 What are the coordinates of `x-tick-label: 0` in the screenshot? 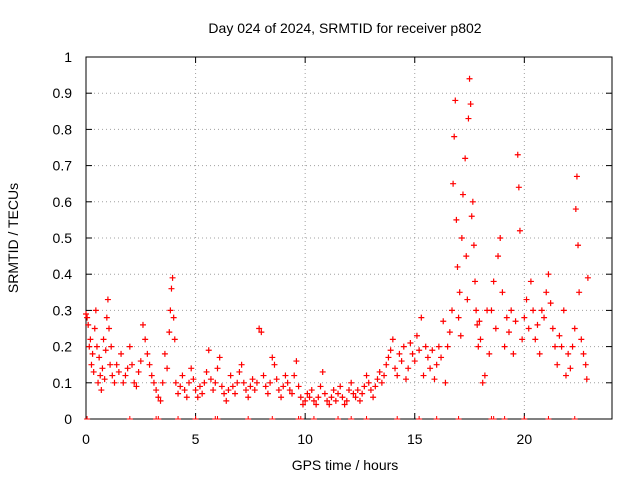 It's located at (86, 439).